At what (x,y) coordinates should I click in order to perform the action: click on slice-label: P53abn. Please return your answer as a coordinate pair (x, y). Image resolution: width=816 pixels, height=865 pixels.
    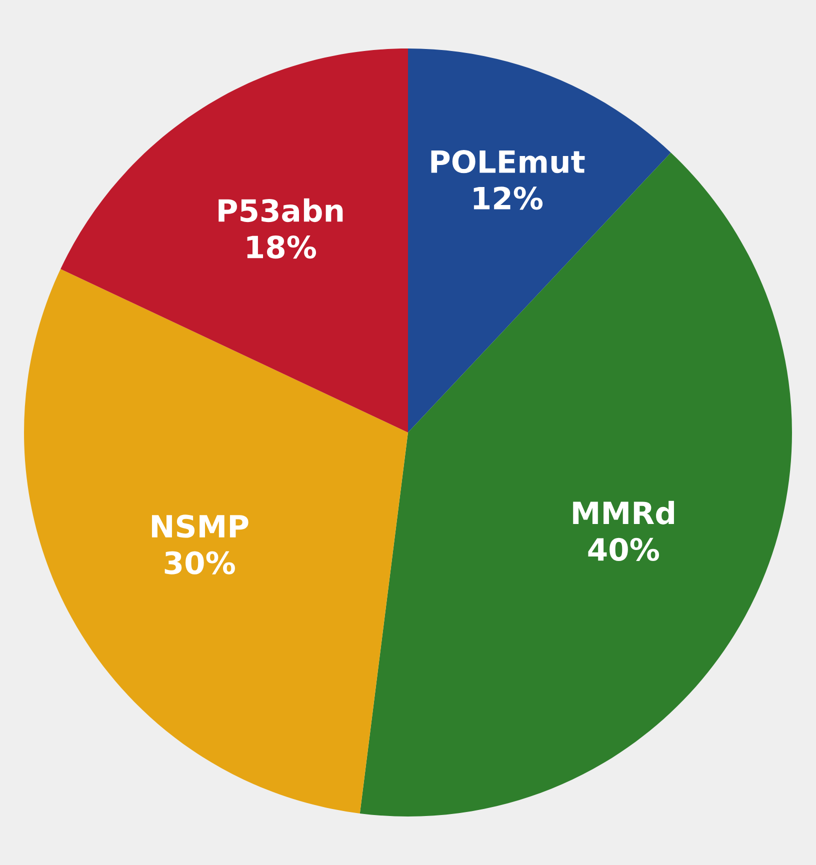
    Looking at the image, I should click on (280, 210).